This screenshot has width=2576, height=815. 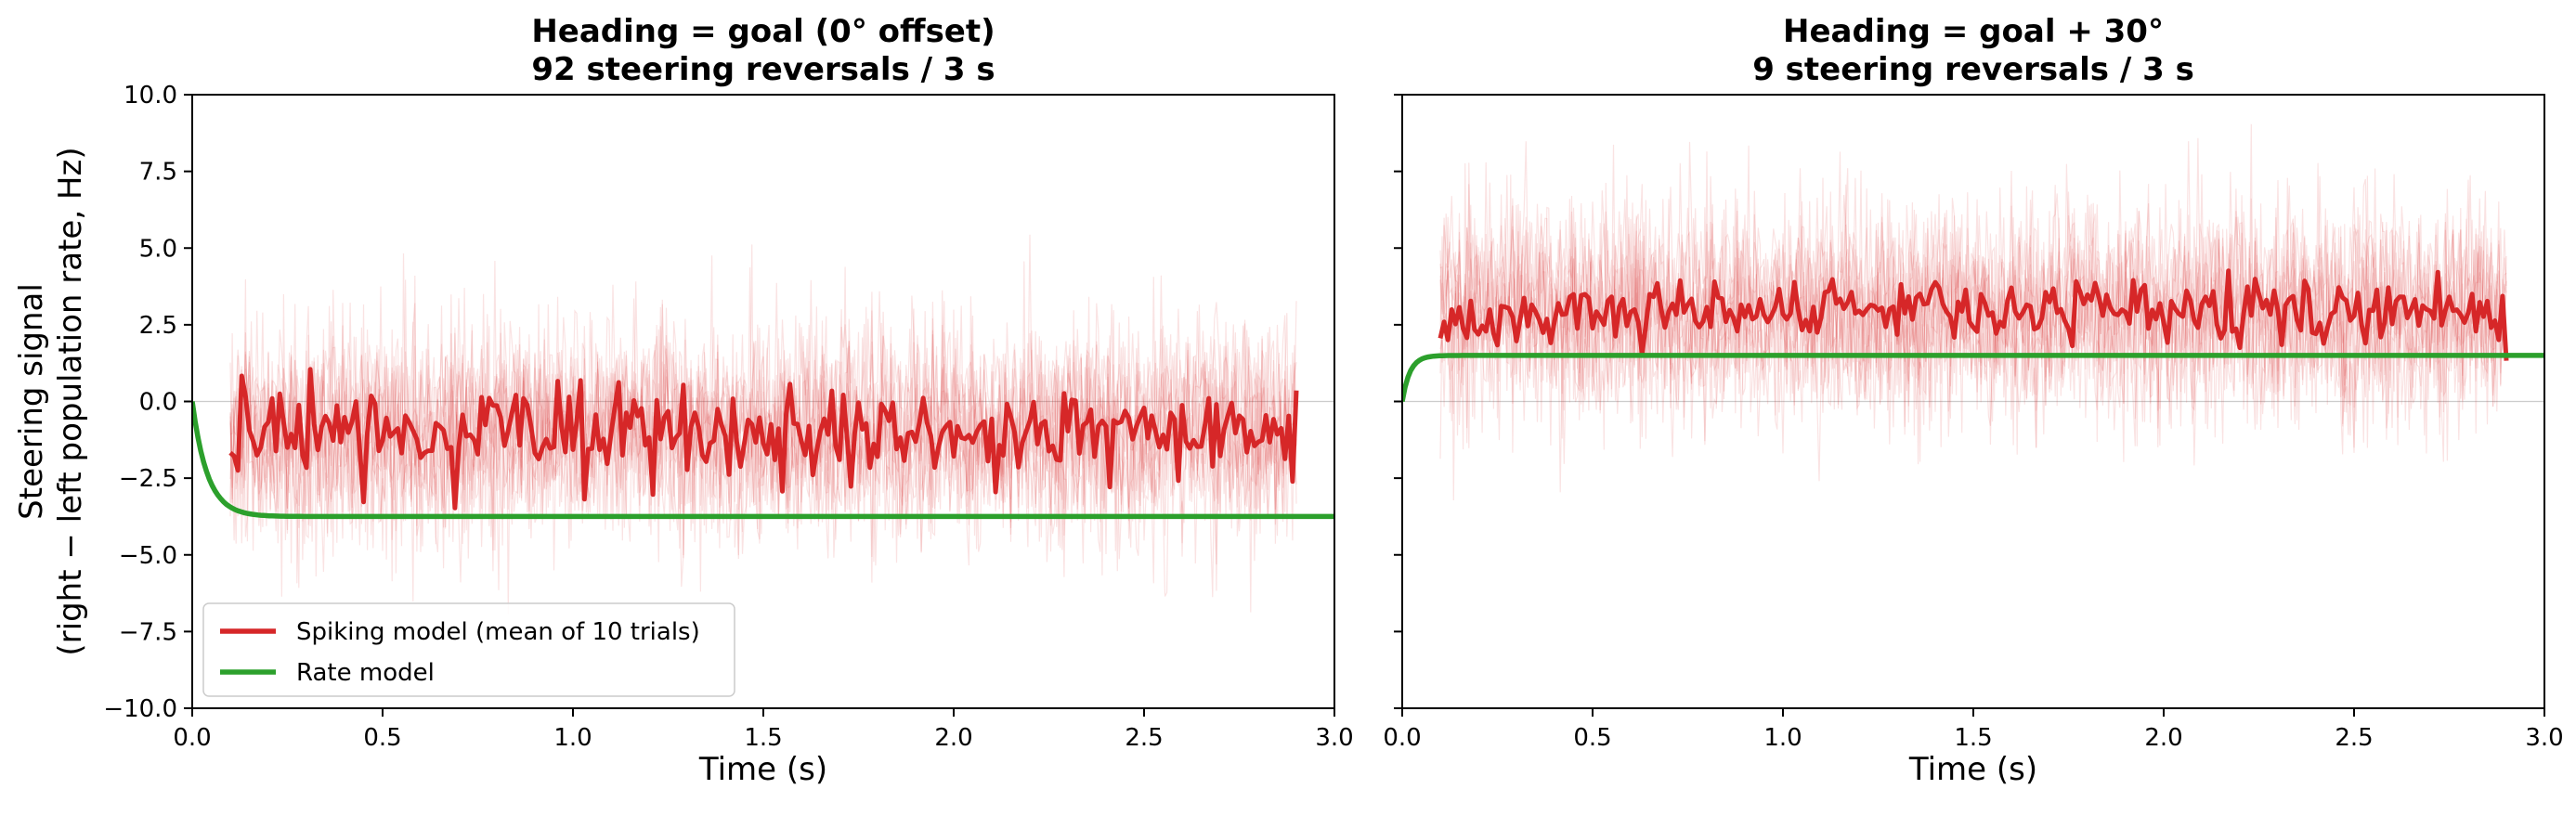 What do you see at coordinates (498, 632) in the screenshot?
I see `legend-label: Spiking model (mean of 10 trials)` at bounding box center [498, 632].